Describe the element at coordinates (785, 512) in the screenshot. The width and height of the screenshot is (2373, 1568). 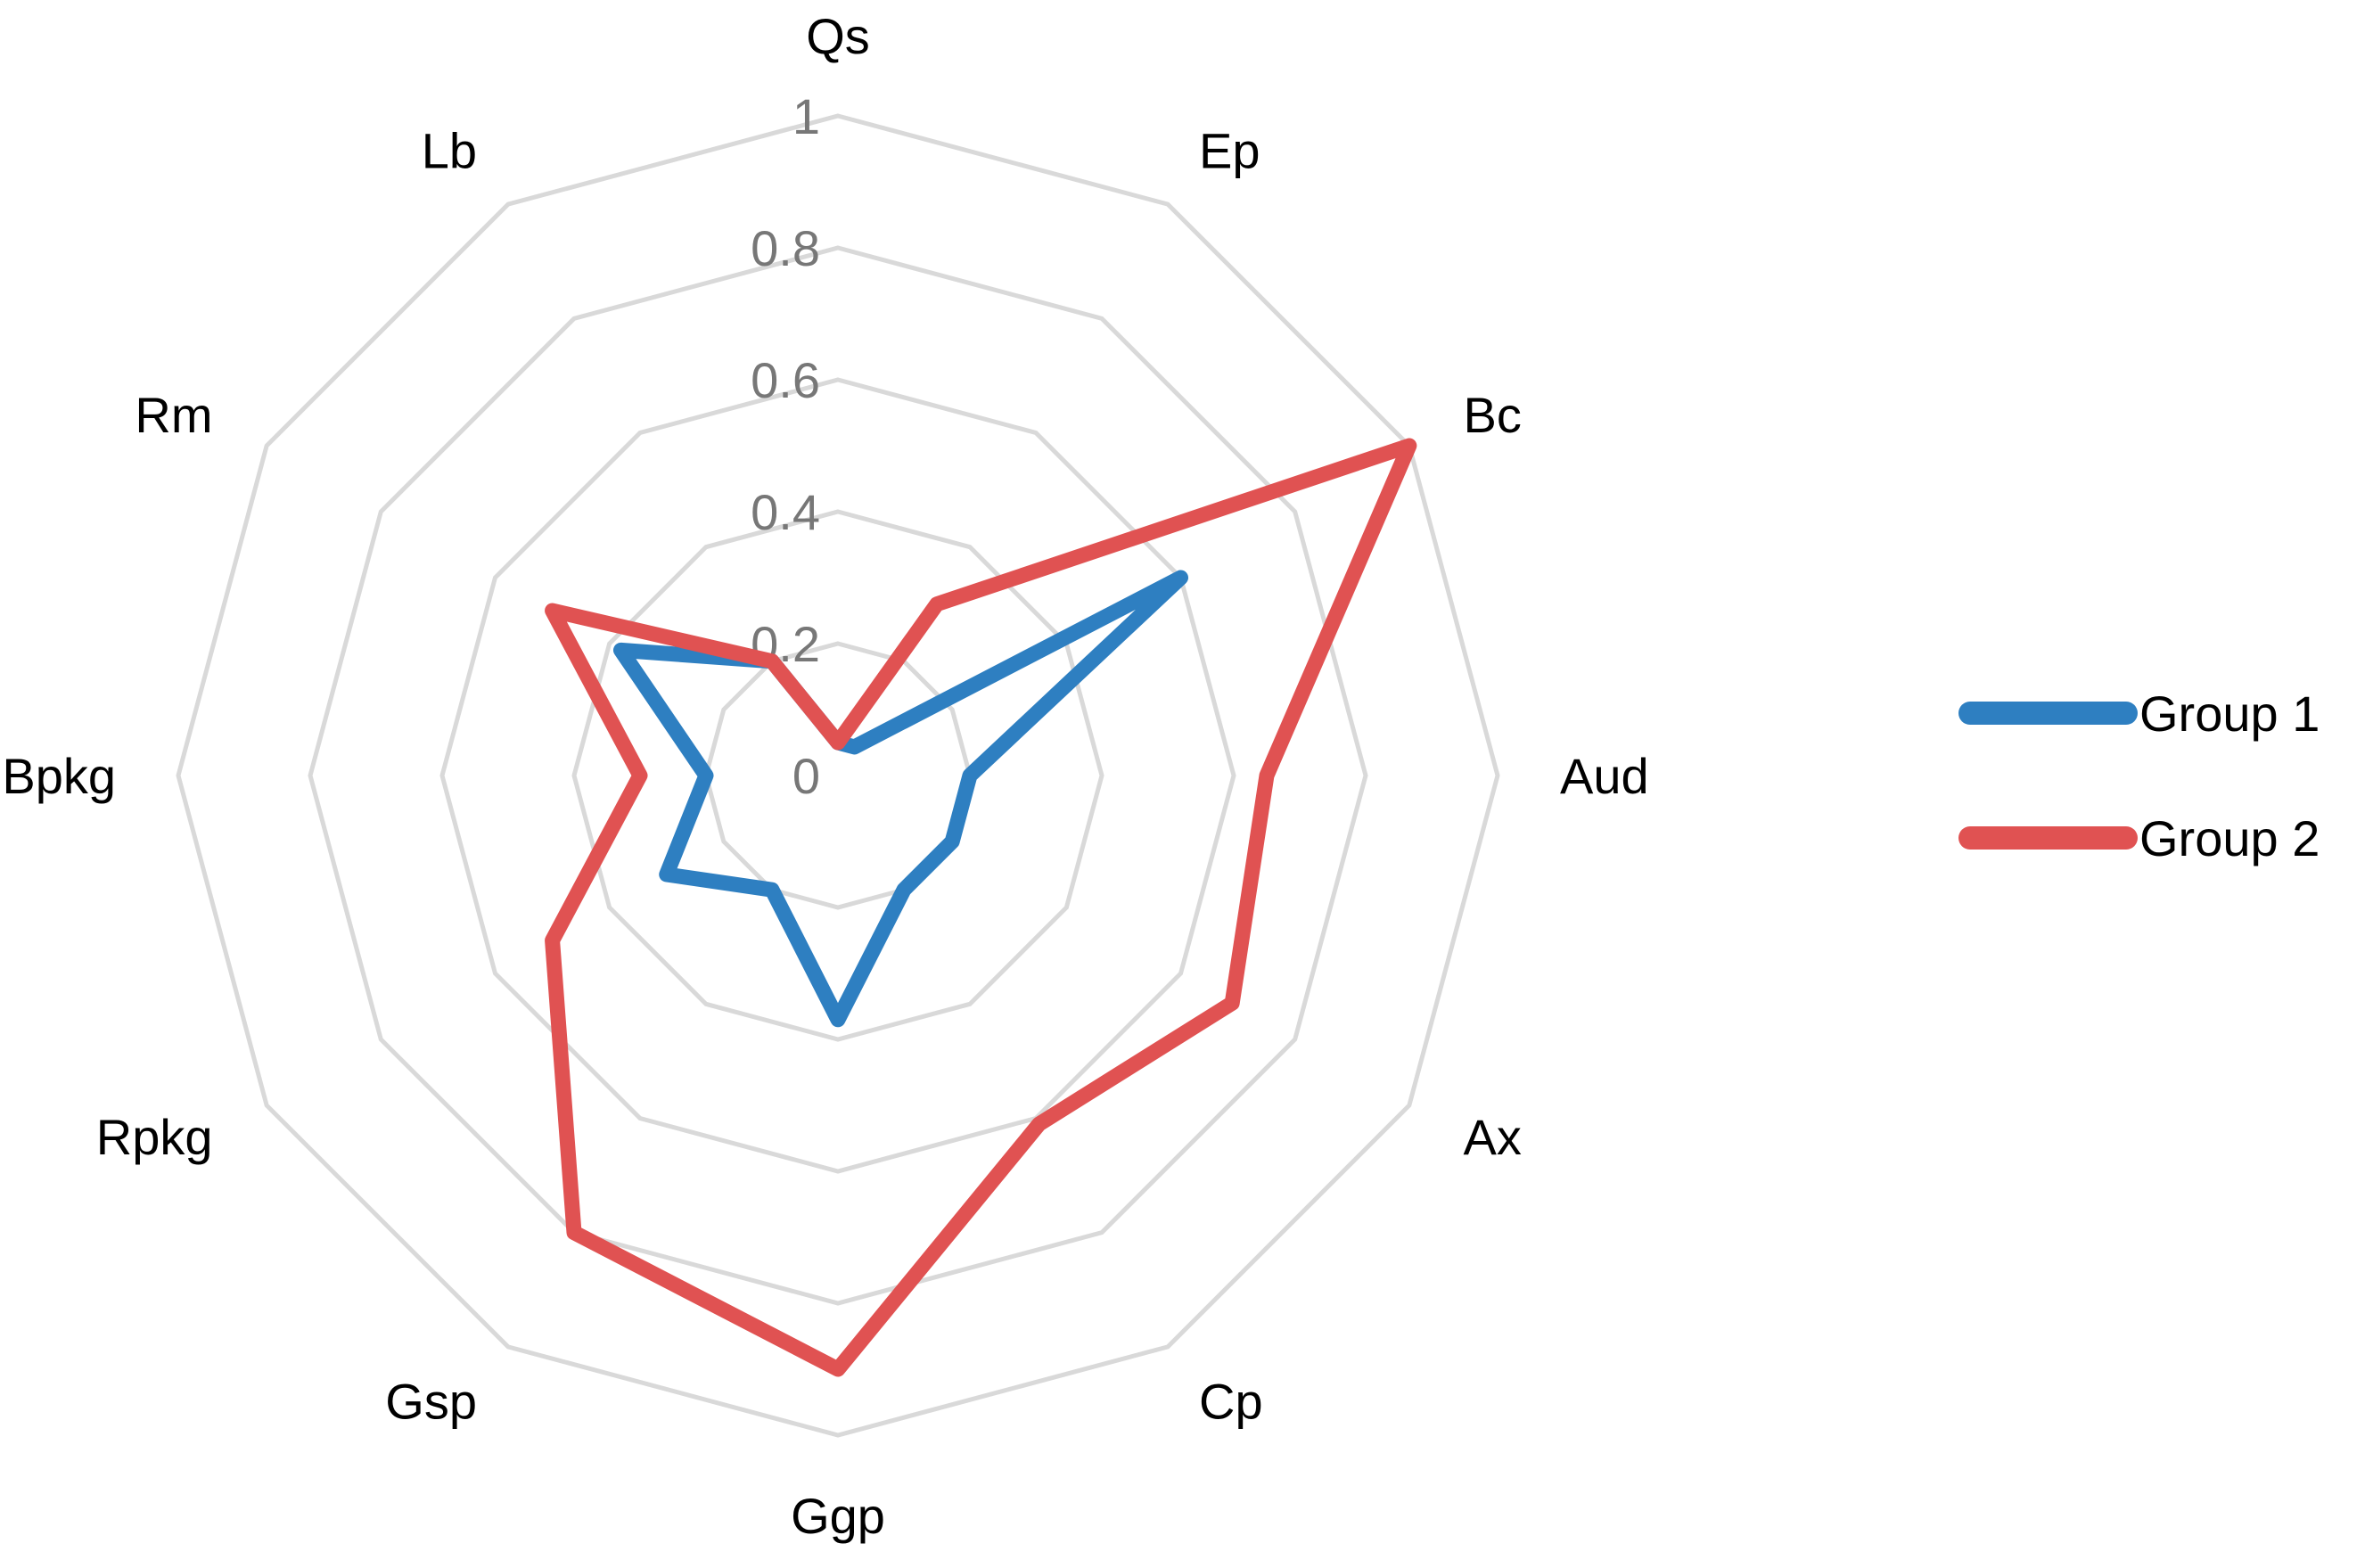
I see `tick-label-2: 0.4` at that location.